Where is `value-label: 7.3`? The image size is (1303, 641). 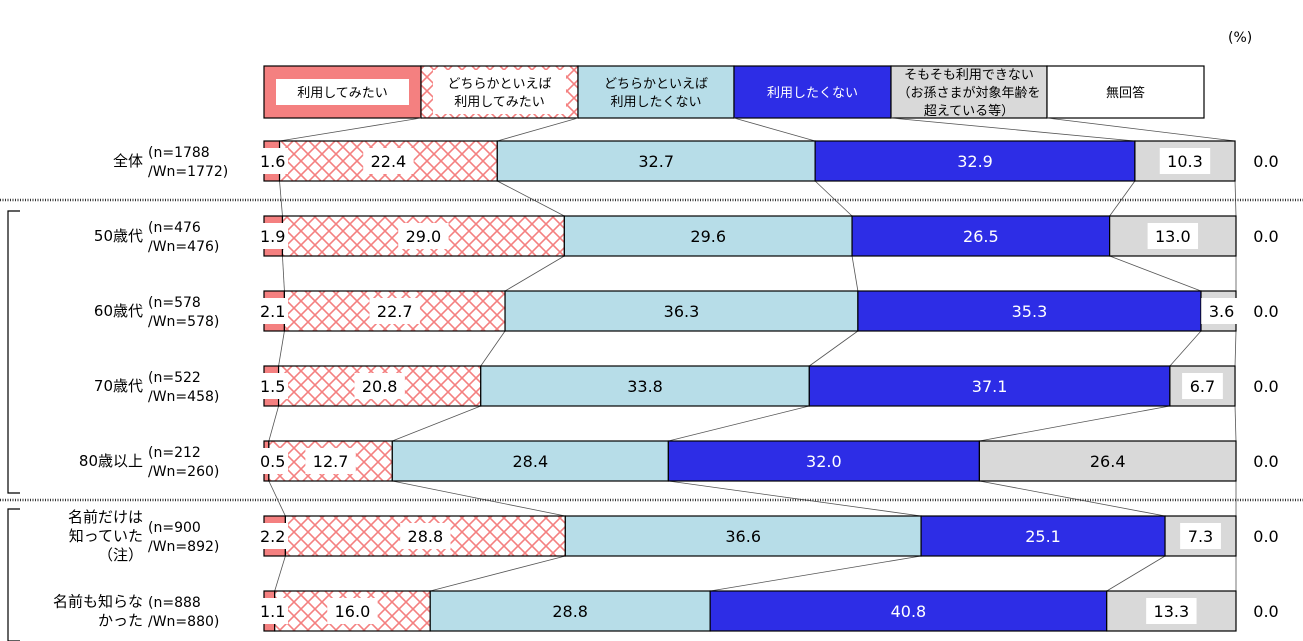 value-label: 7.3 is located at coordinates (1200, 536).